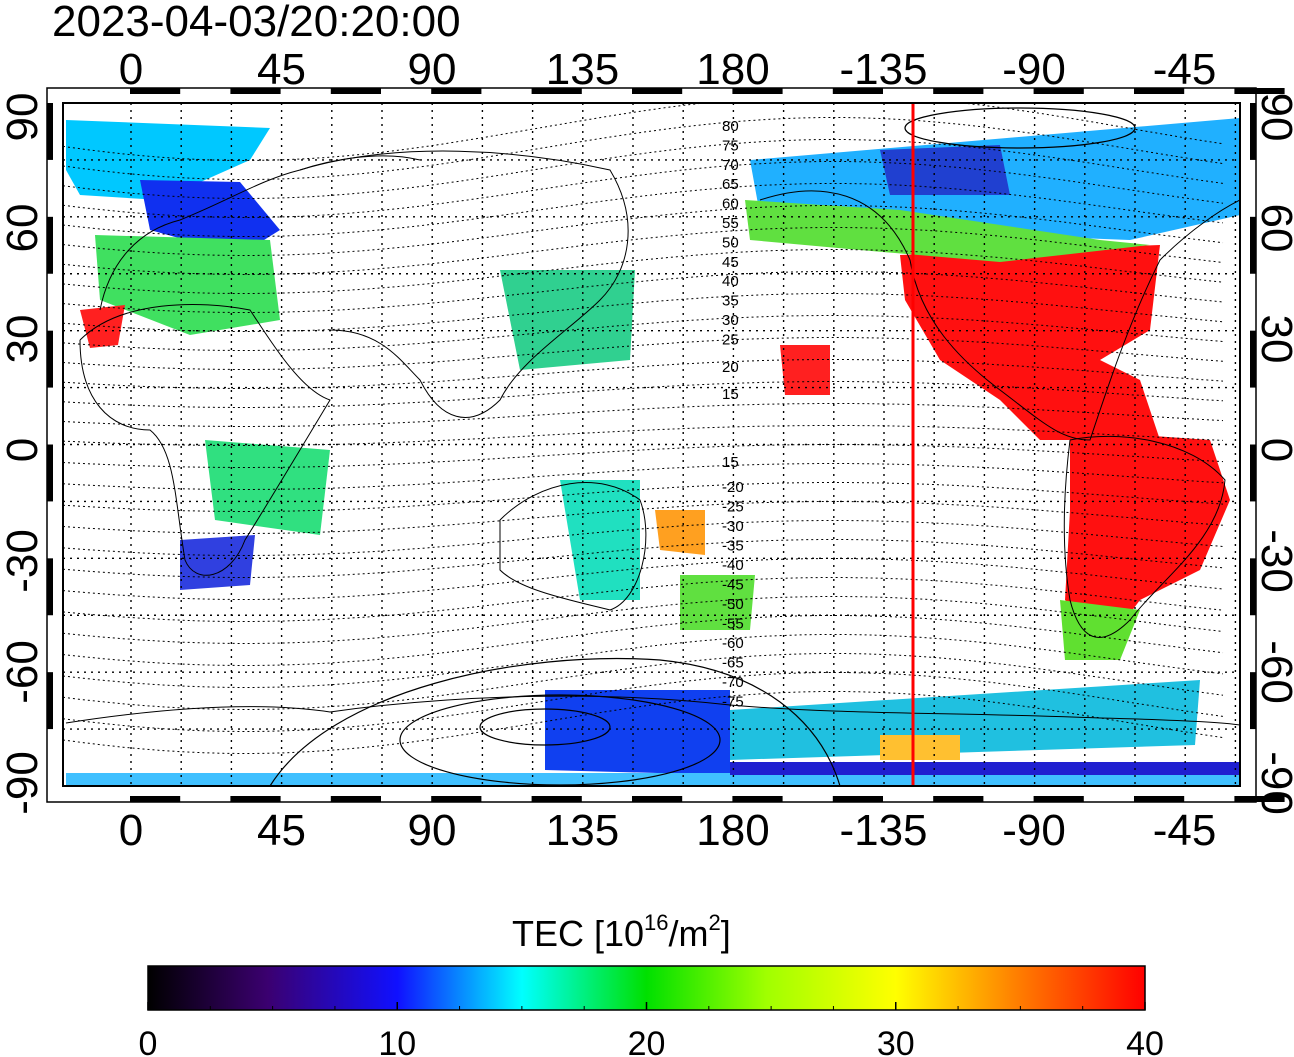  What do you see at coordinates (883, 830) in the screenshot?
I see `lon-tick-label-bottom: -135` at bounding box center [883, 830].